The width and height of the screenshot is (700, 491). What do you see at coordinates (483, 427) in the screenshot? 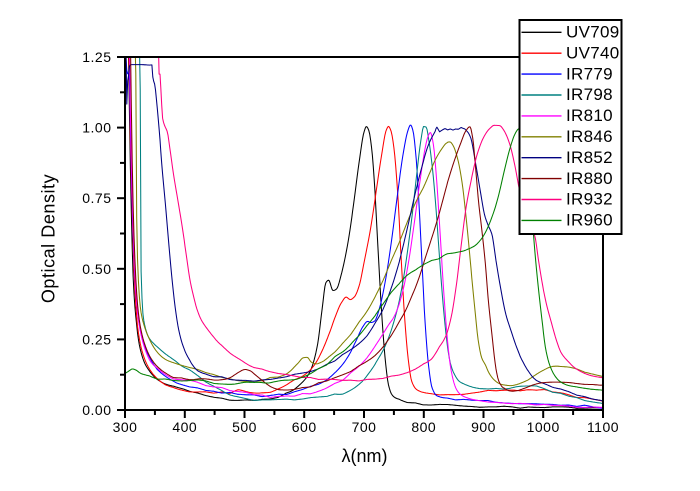
I see `svg-text: 900` at bounding box center [483, 427].